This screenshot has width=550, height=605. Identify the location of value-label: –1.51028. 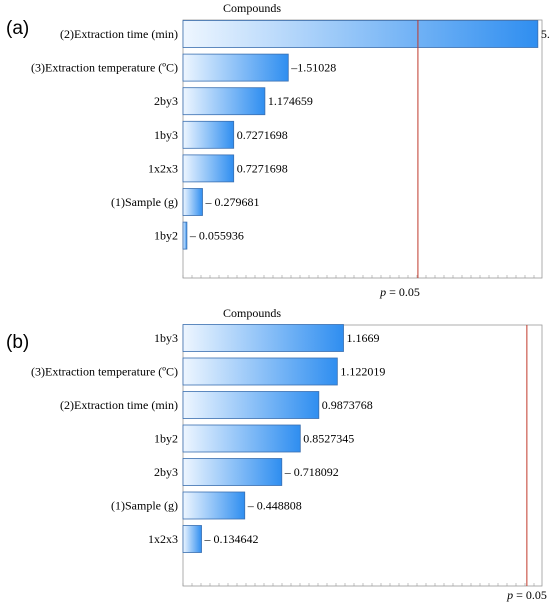
(313, 68).